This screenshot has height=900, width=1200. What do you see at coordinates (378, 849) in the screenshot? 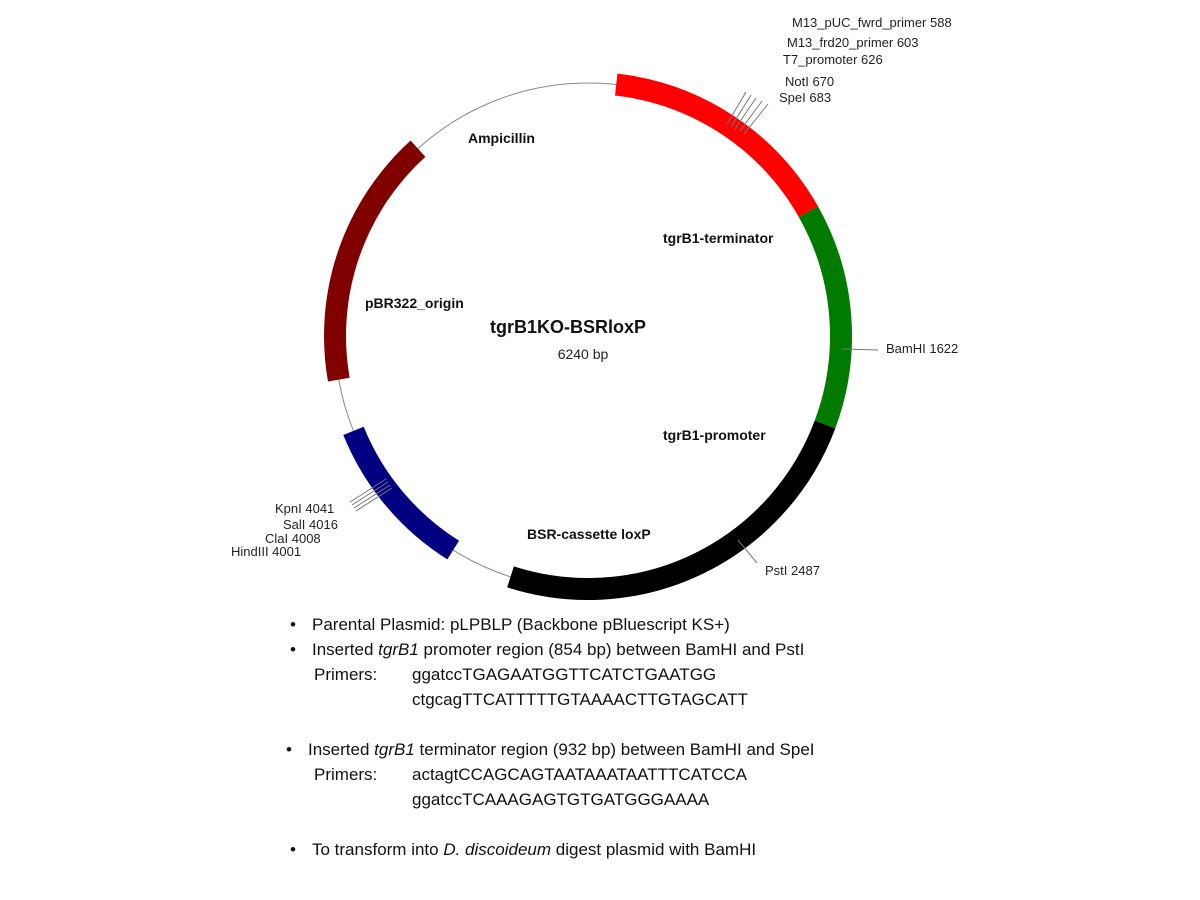
I see `note-text-part: To transform into` at bounding box center [378, 849].